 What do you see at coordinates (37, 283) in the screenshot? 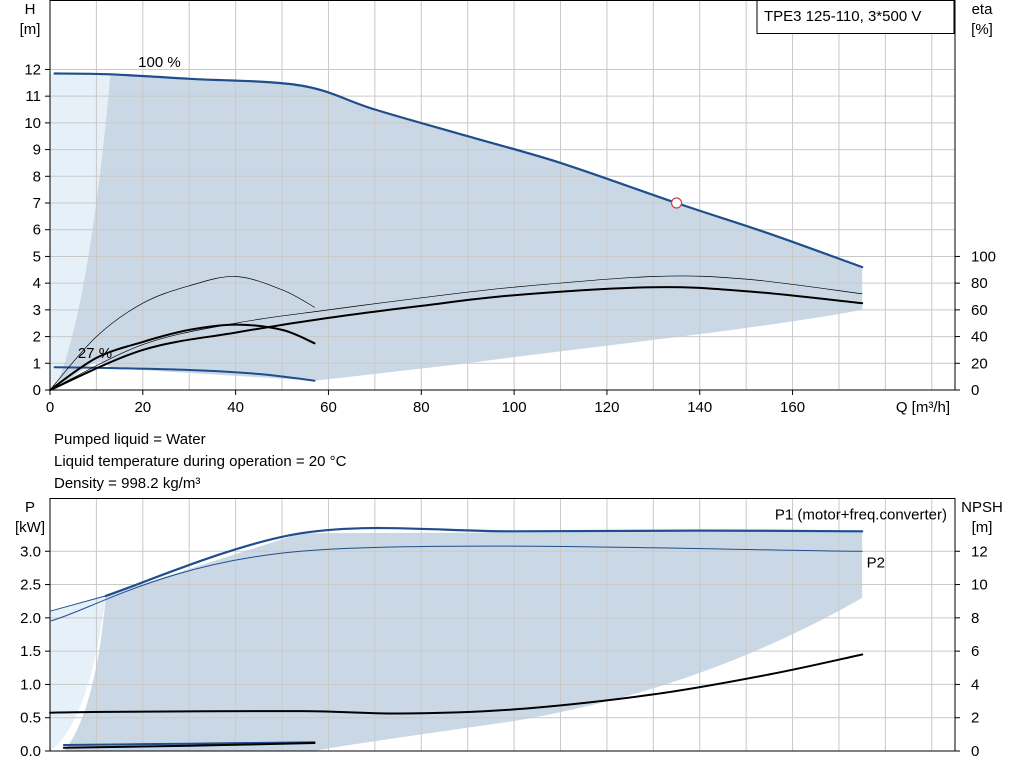
I see `y-tick-label: 4` at bounding box center [37, 283].